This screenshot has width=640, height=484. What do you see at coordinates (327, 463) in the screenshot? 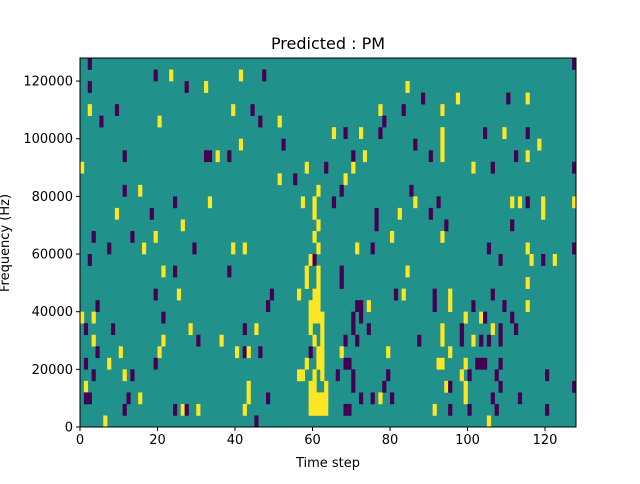
I see `x-axis-label: Time step` at bounding box center [327, 463].